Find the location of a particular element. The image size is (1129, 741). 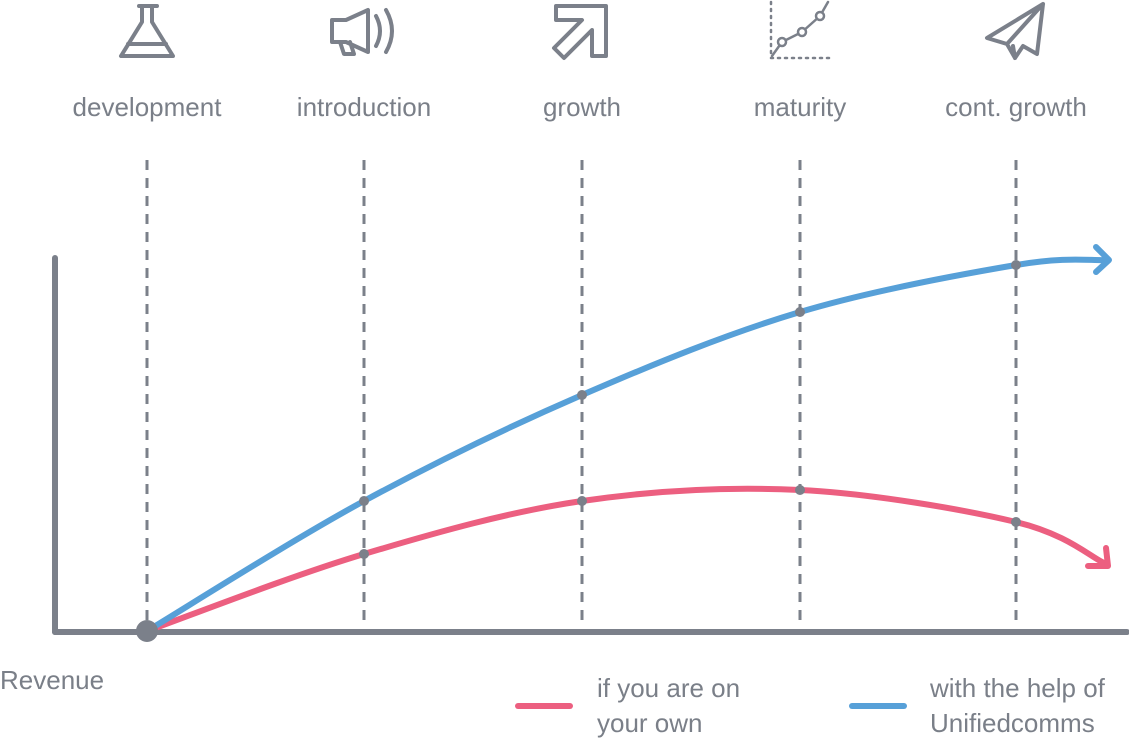

icon-arrow is located at coordinates (580, 32).